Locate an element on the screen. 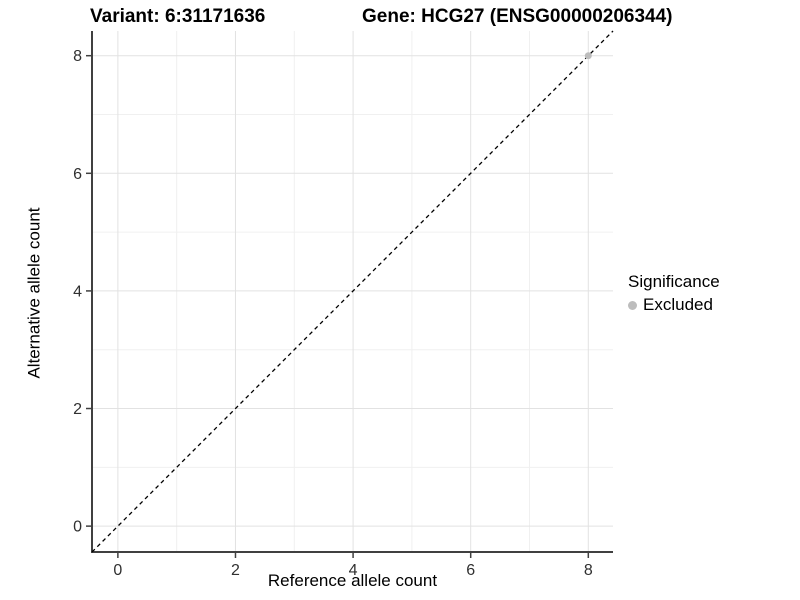  y-tick-label: 2 is located at coordinates (77, 409).